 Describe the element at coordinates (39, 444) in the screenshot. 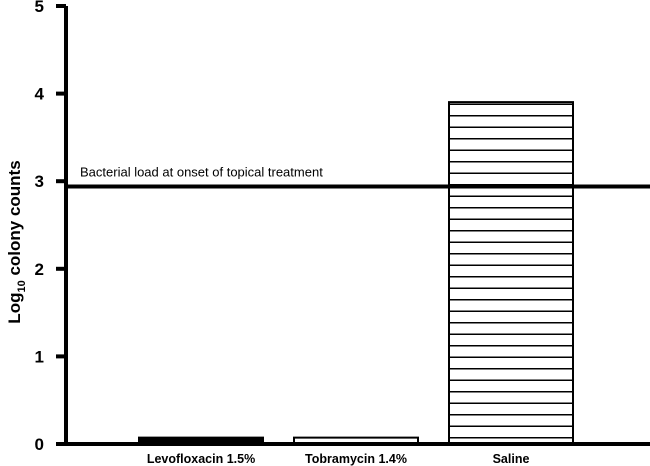

I see `y-tick-label: 0` at that location.